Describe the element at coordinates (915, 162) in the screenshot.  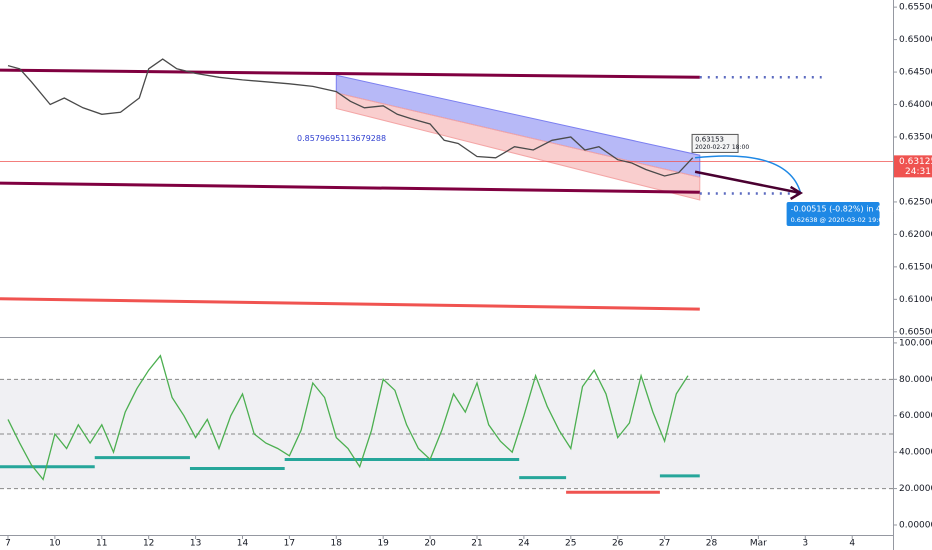
I see `last-price-label: 0.63125` at that location.